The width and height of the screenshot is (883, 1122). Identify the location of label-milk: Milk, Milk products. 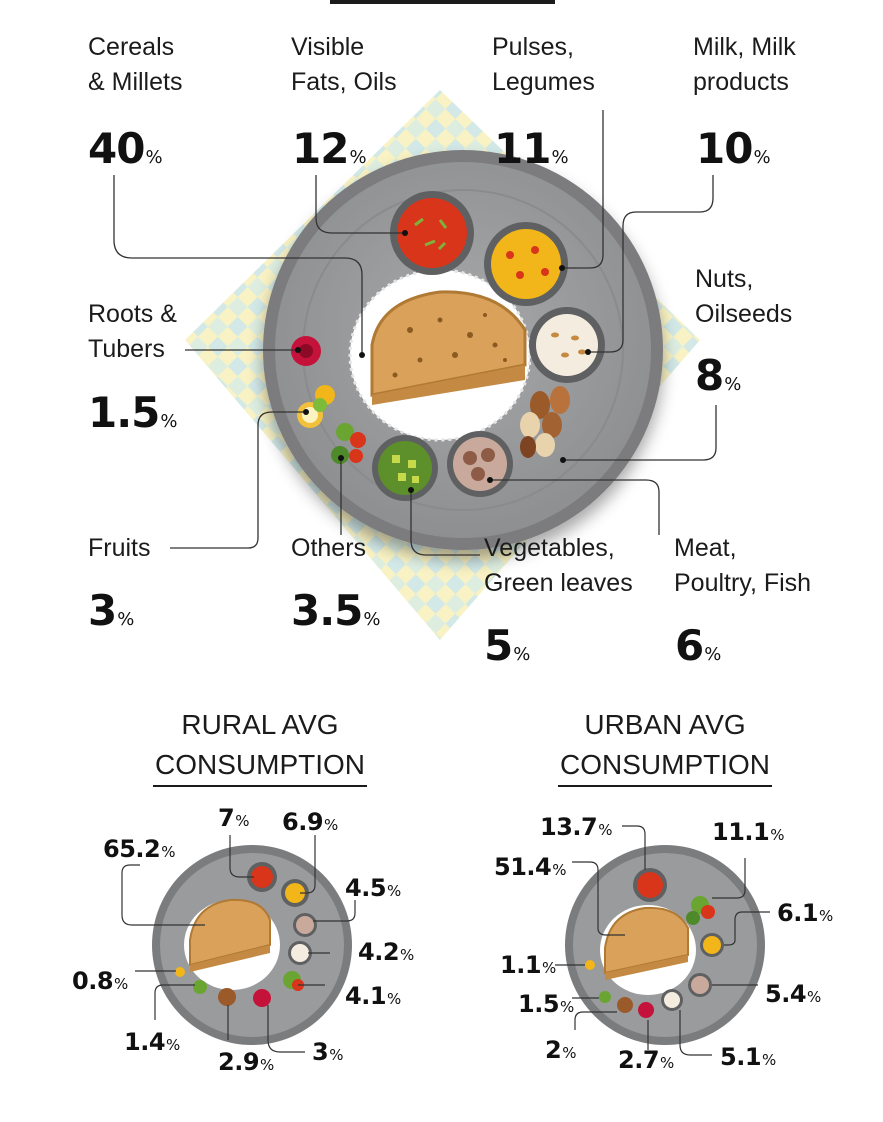
(744, 65).